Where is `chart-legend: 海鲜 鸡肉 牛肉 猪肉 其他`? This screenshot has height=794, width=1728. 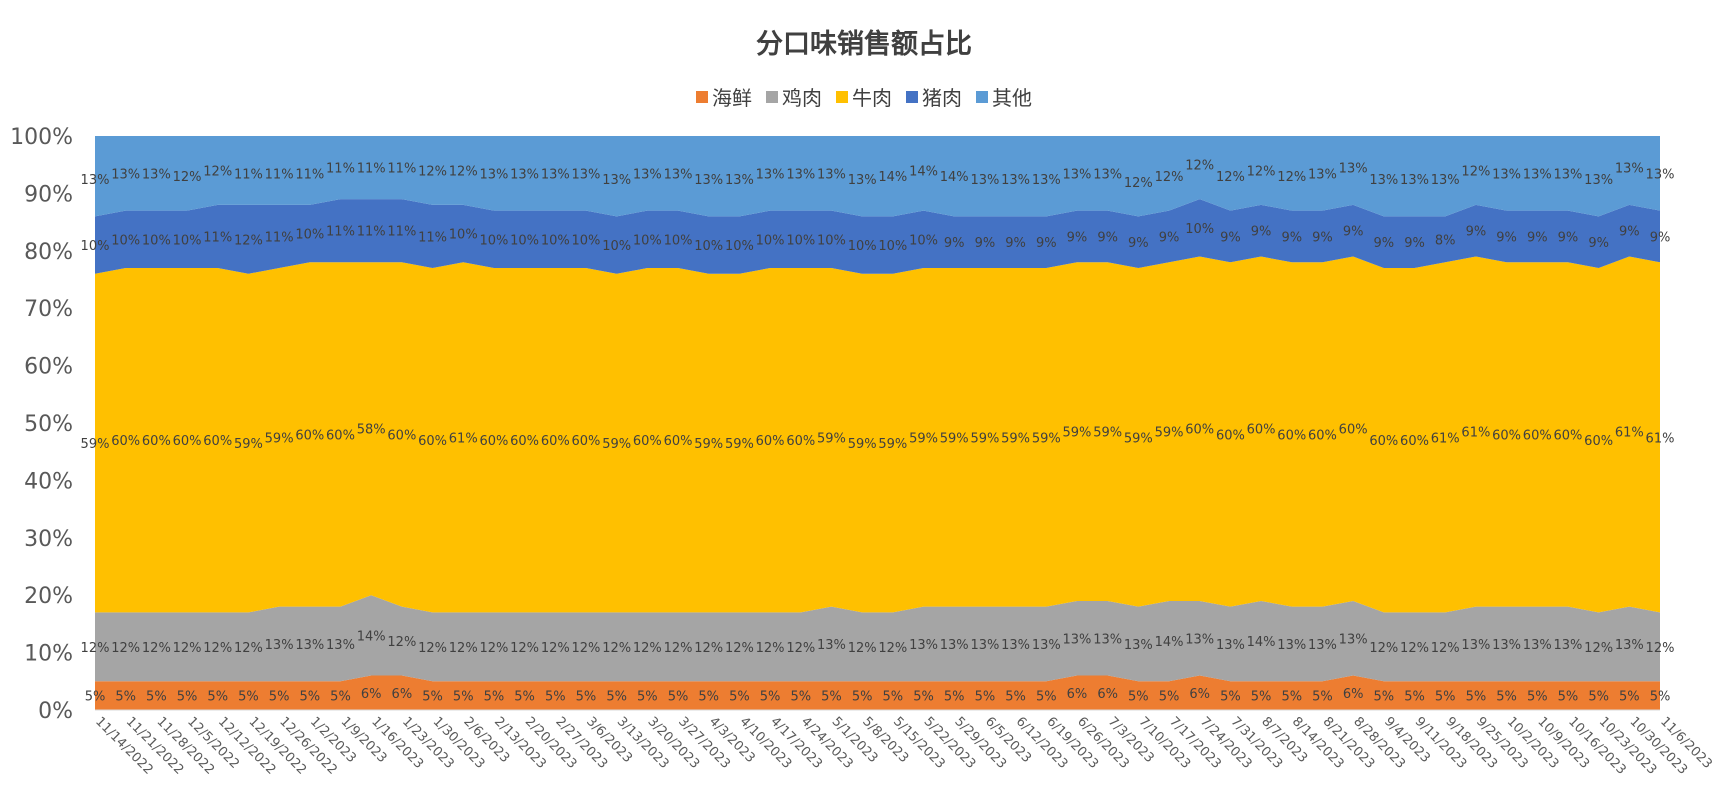 chart-legend: 海鲜 鸡肉 牛肉 猪肉 其他 is located at coordinates (864, 96).